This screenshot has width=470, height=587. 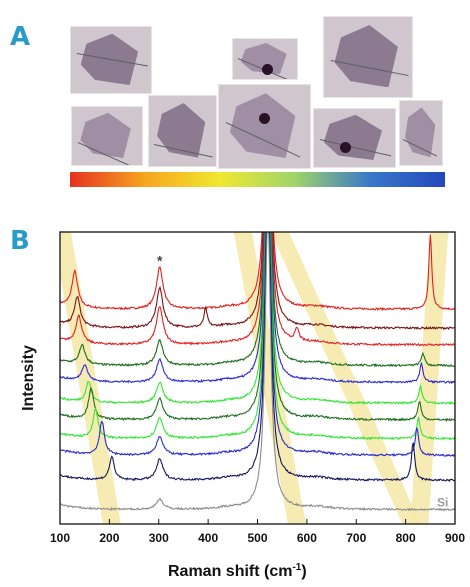 What do you see at coordinates (28, 378) in the screenshot?
I see `y-axis-label: Intensity` at bounding box center [28, 378].